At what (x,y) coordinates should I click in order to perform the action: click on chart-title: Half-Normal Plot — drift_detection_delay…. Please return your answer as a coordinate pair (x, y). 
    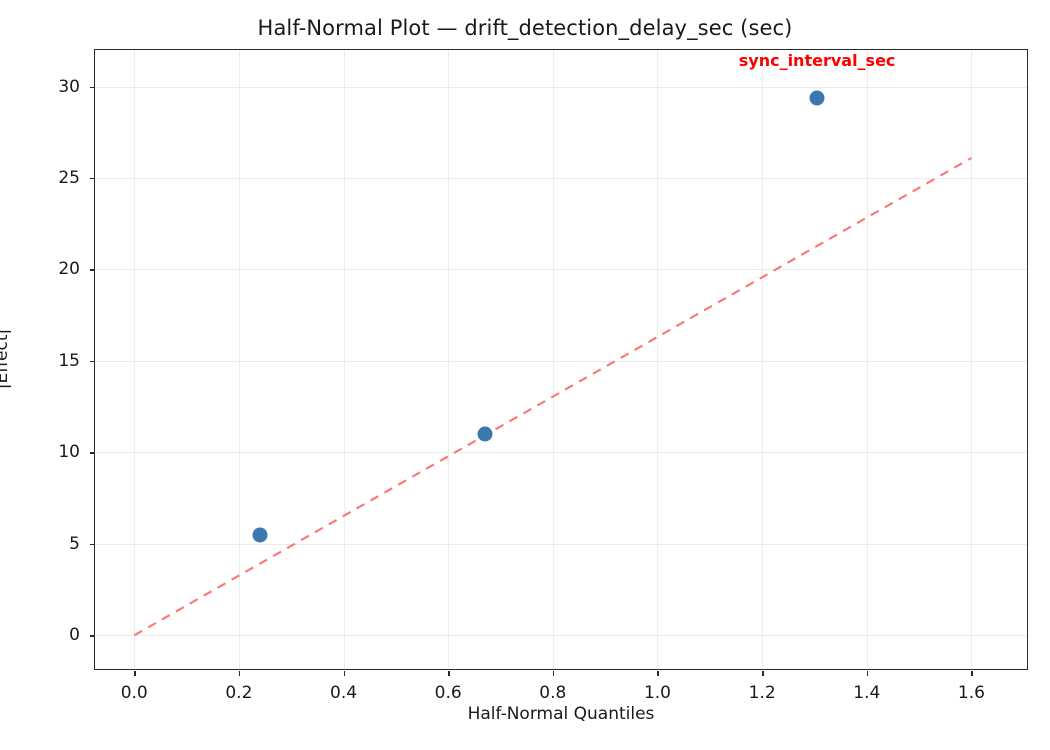
    Looking at the image, I should click on (525, 28).